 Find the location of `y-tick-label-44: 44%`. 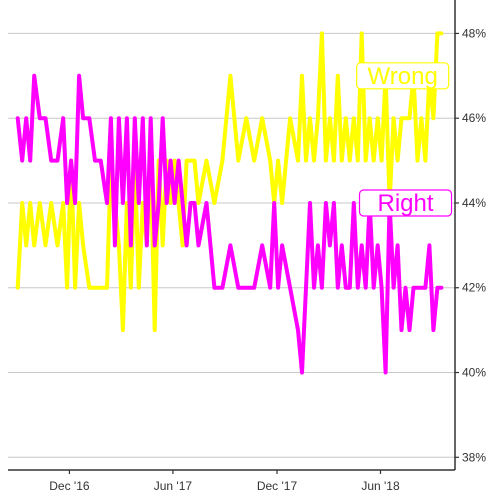

y-tick-label-44: 44% is located at coordinates (474, 203).